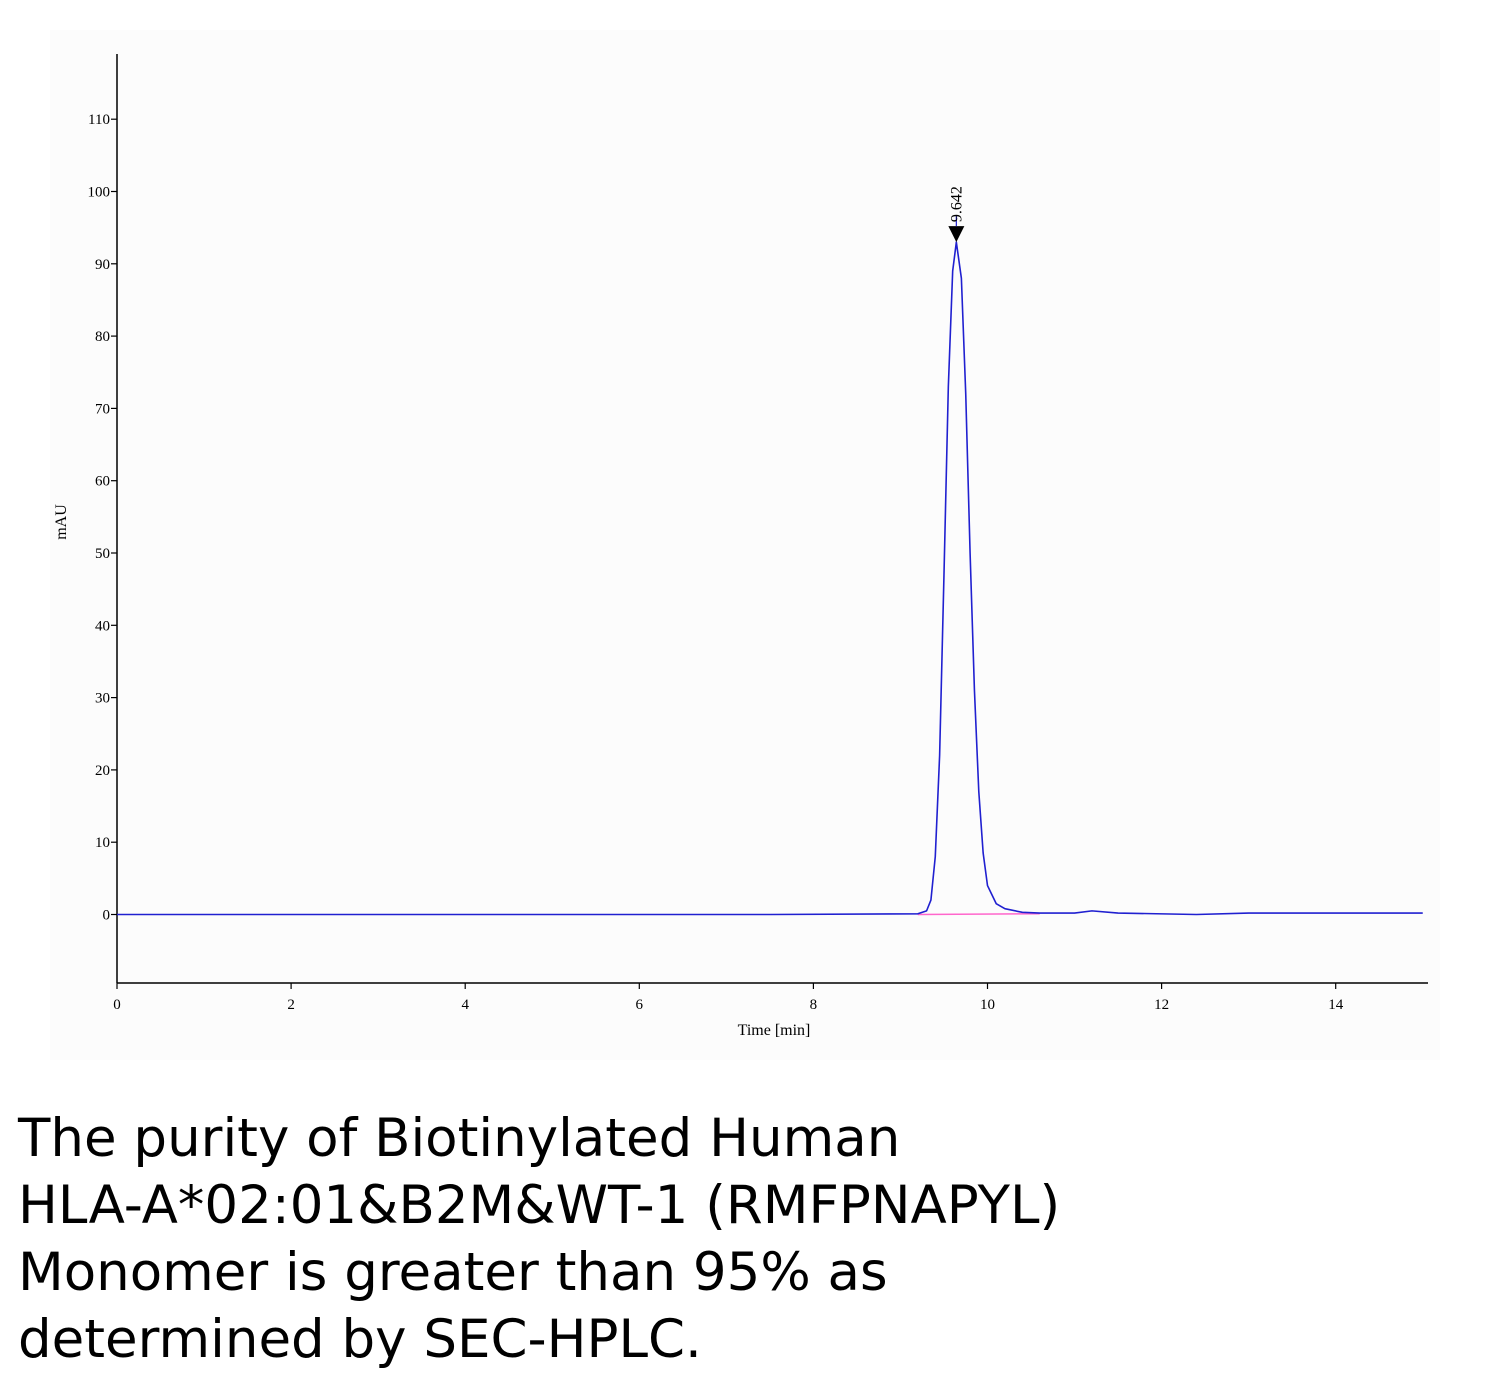 The width and height of the screenshot is (1500, 1384). Describe the element at coordinates (459, 1138) in the screenshot. I see `caption-line: The purity of Biotinylated Human` at that location.